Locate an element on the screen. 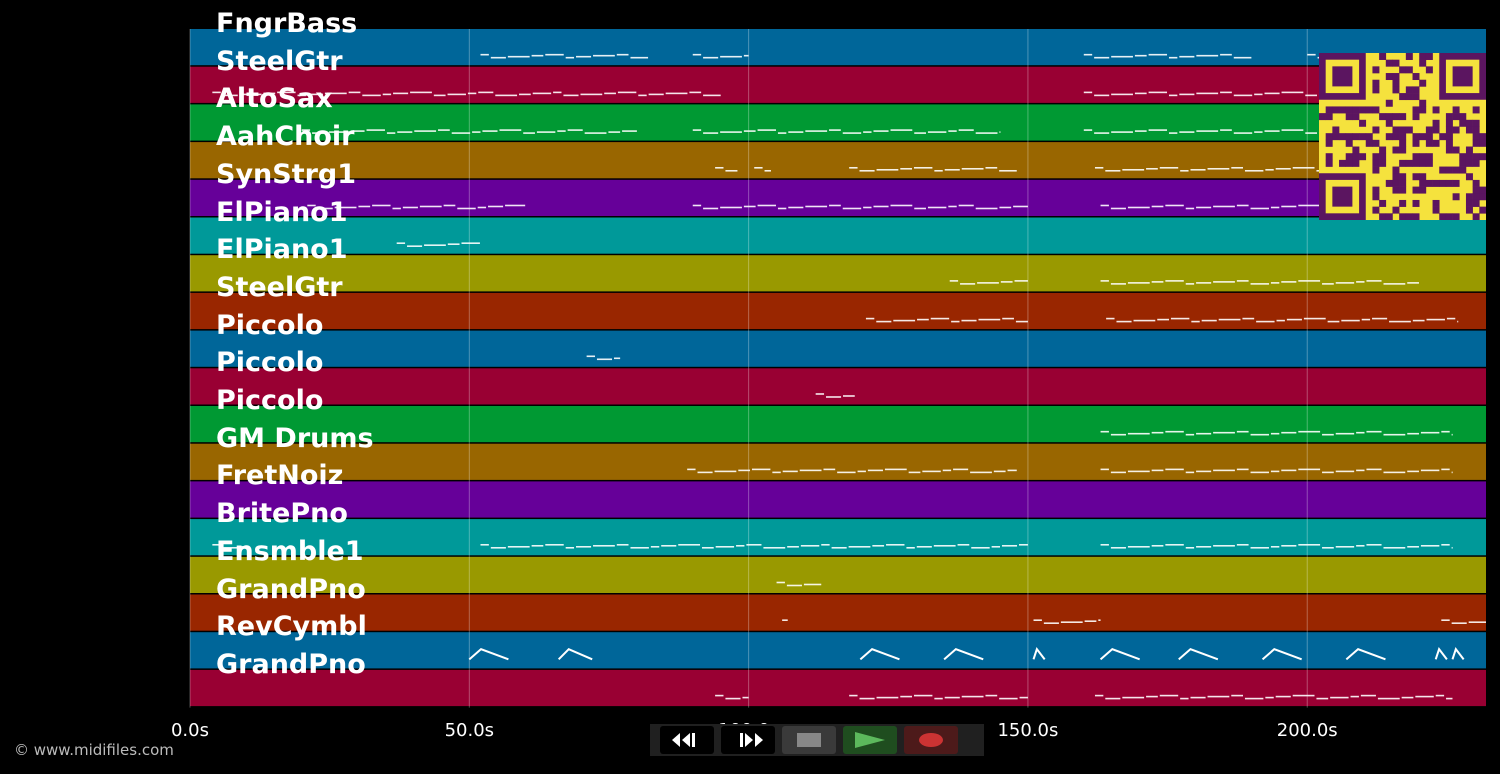 Image resolution: width=1500 pixels, height=774 pixels. track-label: SteelGtr is located at coordinates (279, 61).